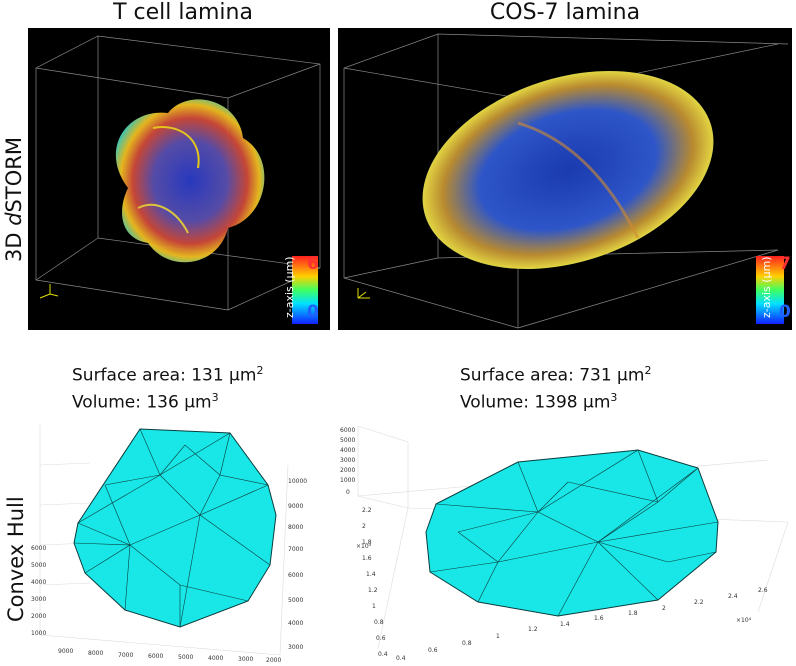  Describe the element at coordinates (14, 219) in the screenshot. I see `row-label-italic: d` at that location.